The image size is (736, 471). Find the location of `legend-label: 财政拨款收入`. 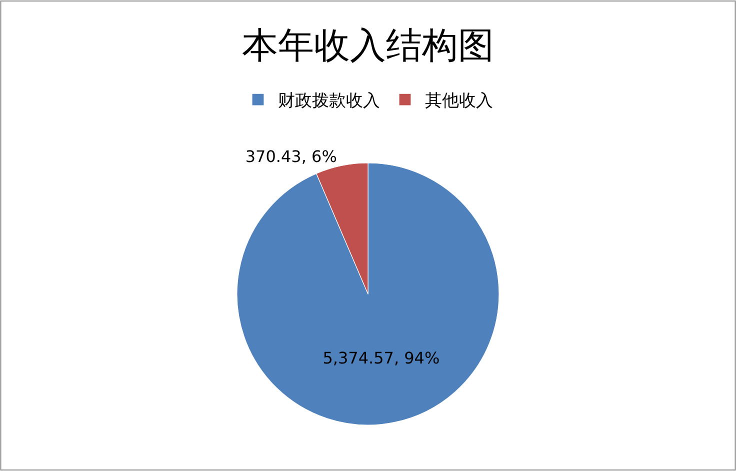

legend-label: 财政拨款收入 is located at coordinates (329, 101).